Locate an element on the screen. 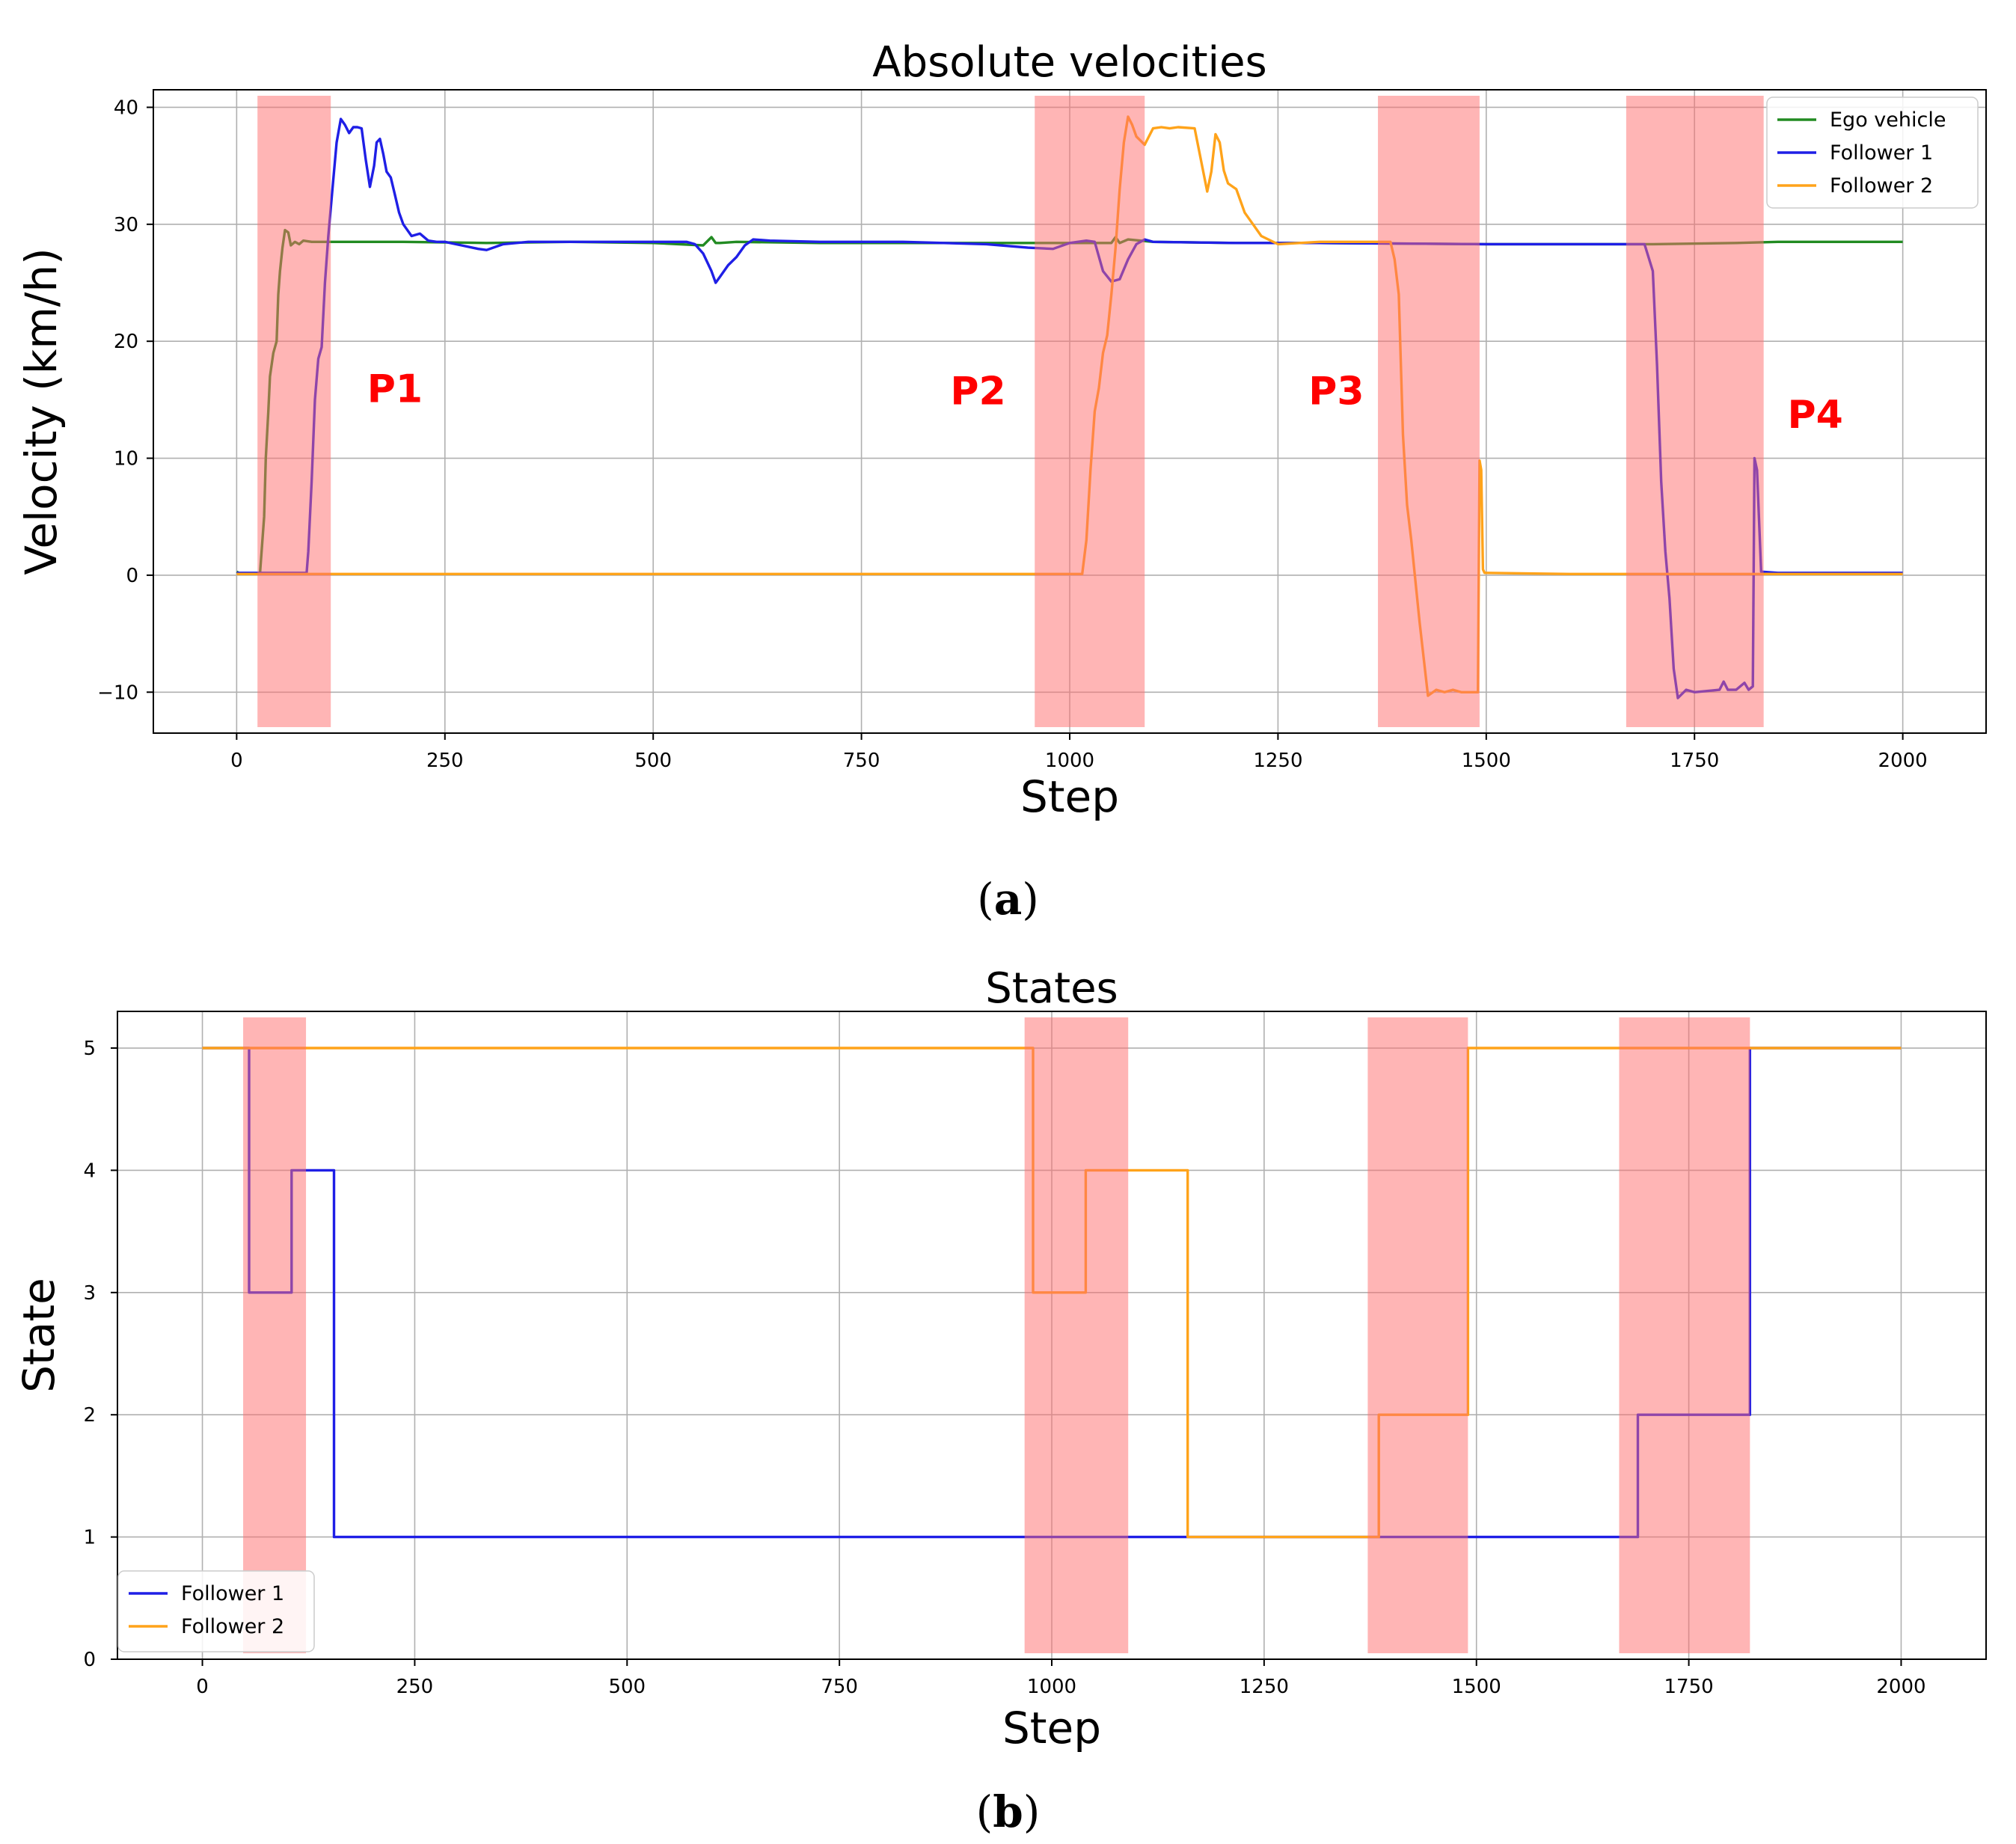 This screenshot has width=2016, height=1844. legend: Ego vehicle Follower 1 Follower 2 is located at coordinates (1872, 153).